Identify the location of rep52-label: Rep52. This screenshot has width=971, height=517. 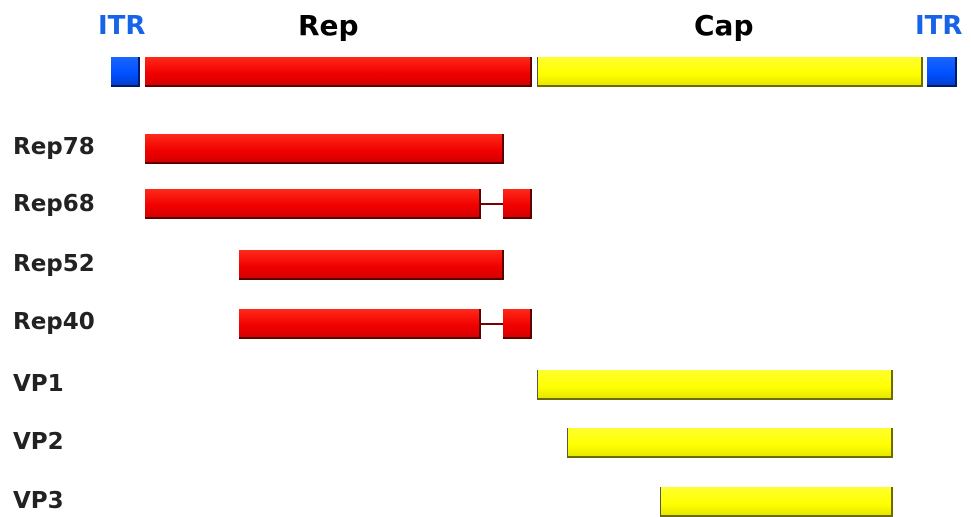
(54, 264).